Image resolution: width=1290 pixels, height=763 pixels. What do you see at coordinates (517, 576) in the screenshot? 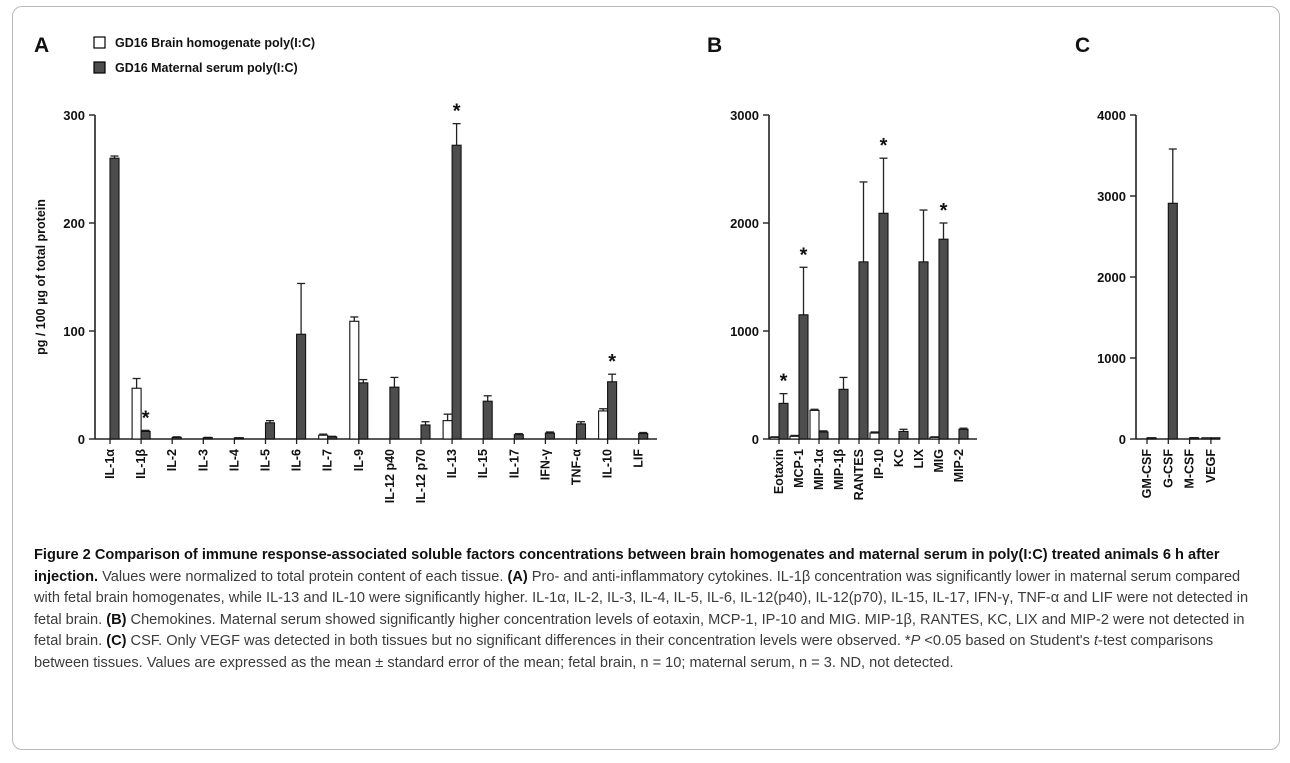
I see `caption-ref-a: (A)` at bounding box center [517, 576].